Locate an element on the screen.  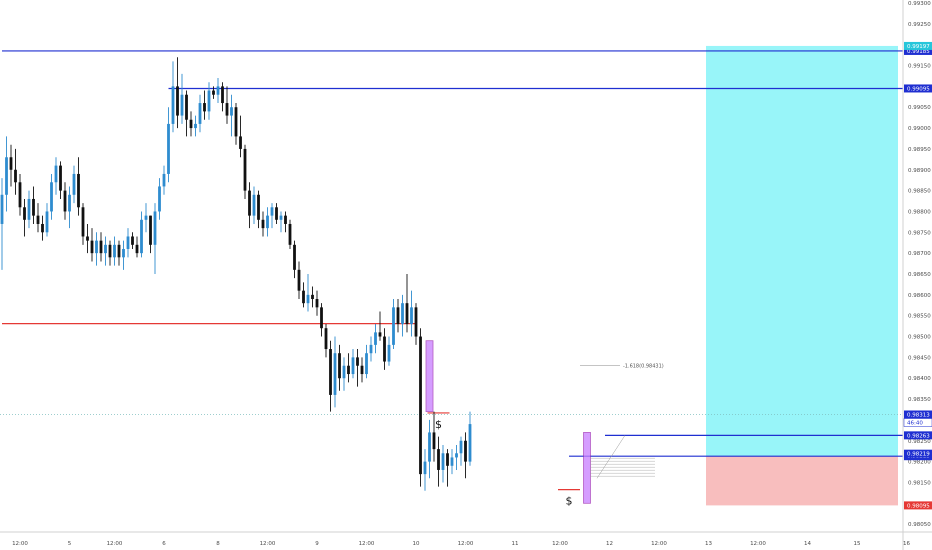
price-tick-label: 0.99050 is located at coordinates (919, 108).